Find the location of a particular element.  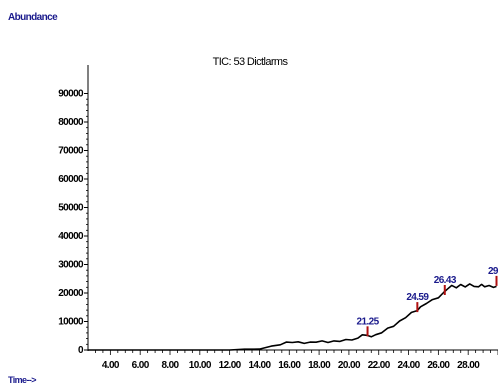

plot-area is located at coordinates (292, 317).